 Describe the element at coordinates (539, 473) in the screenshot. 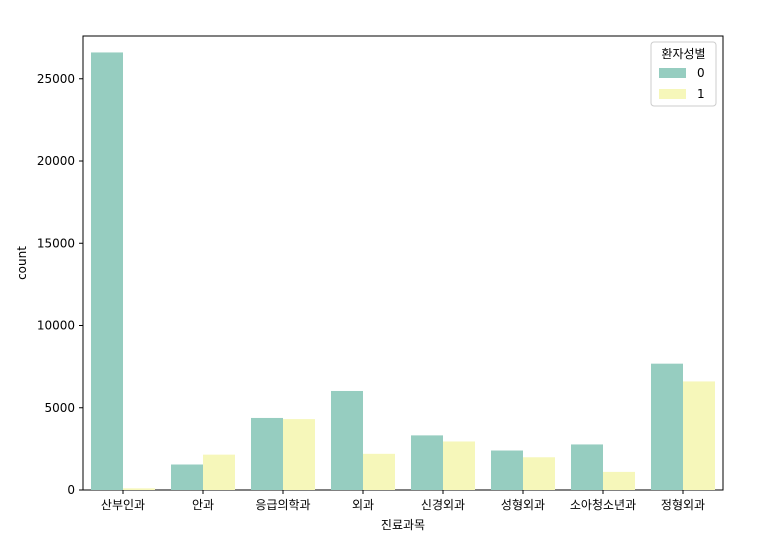

I see `bar-성형외과-1` at that location.